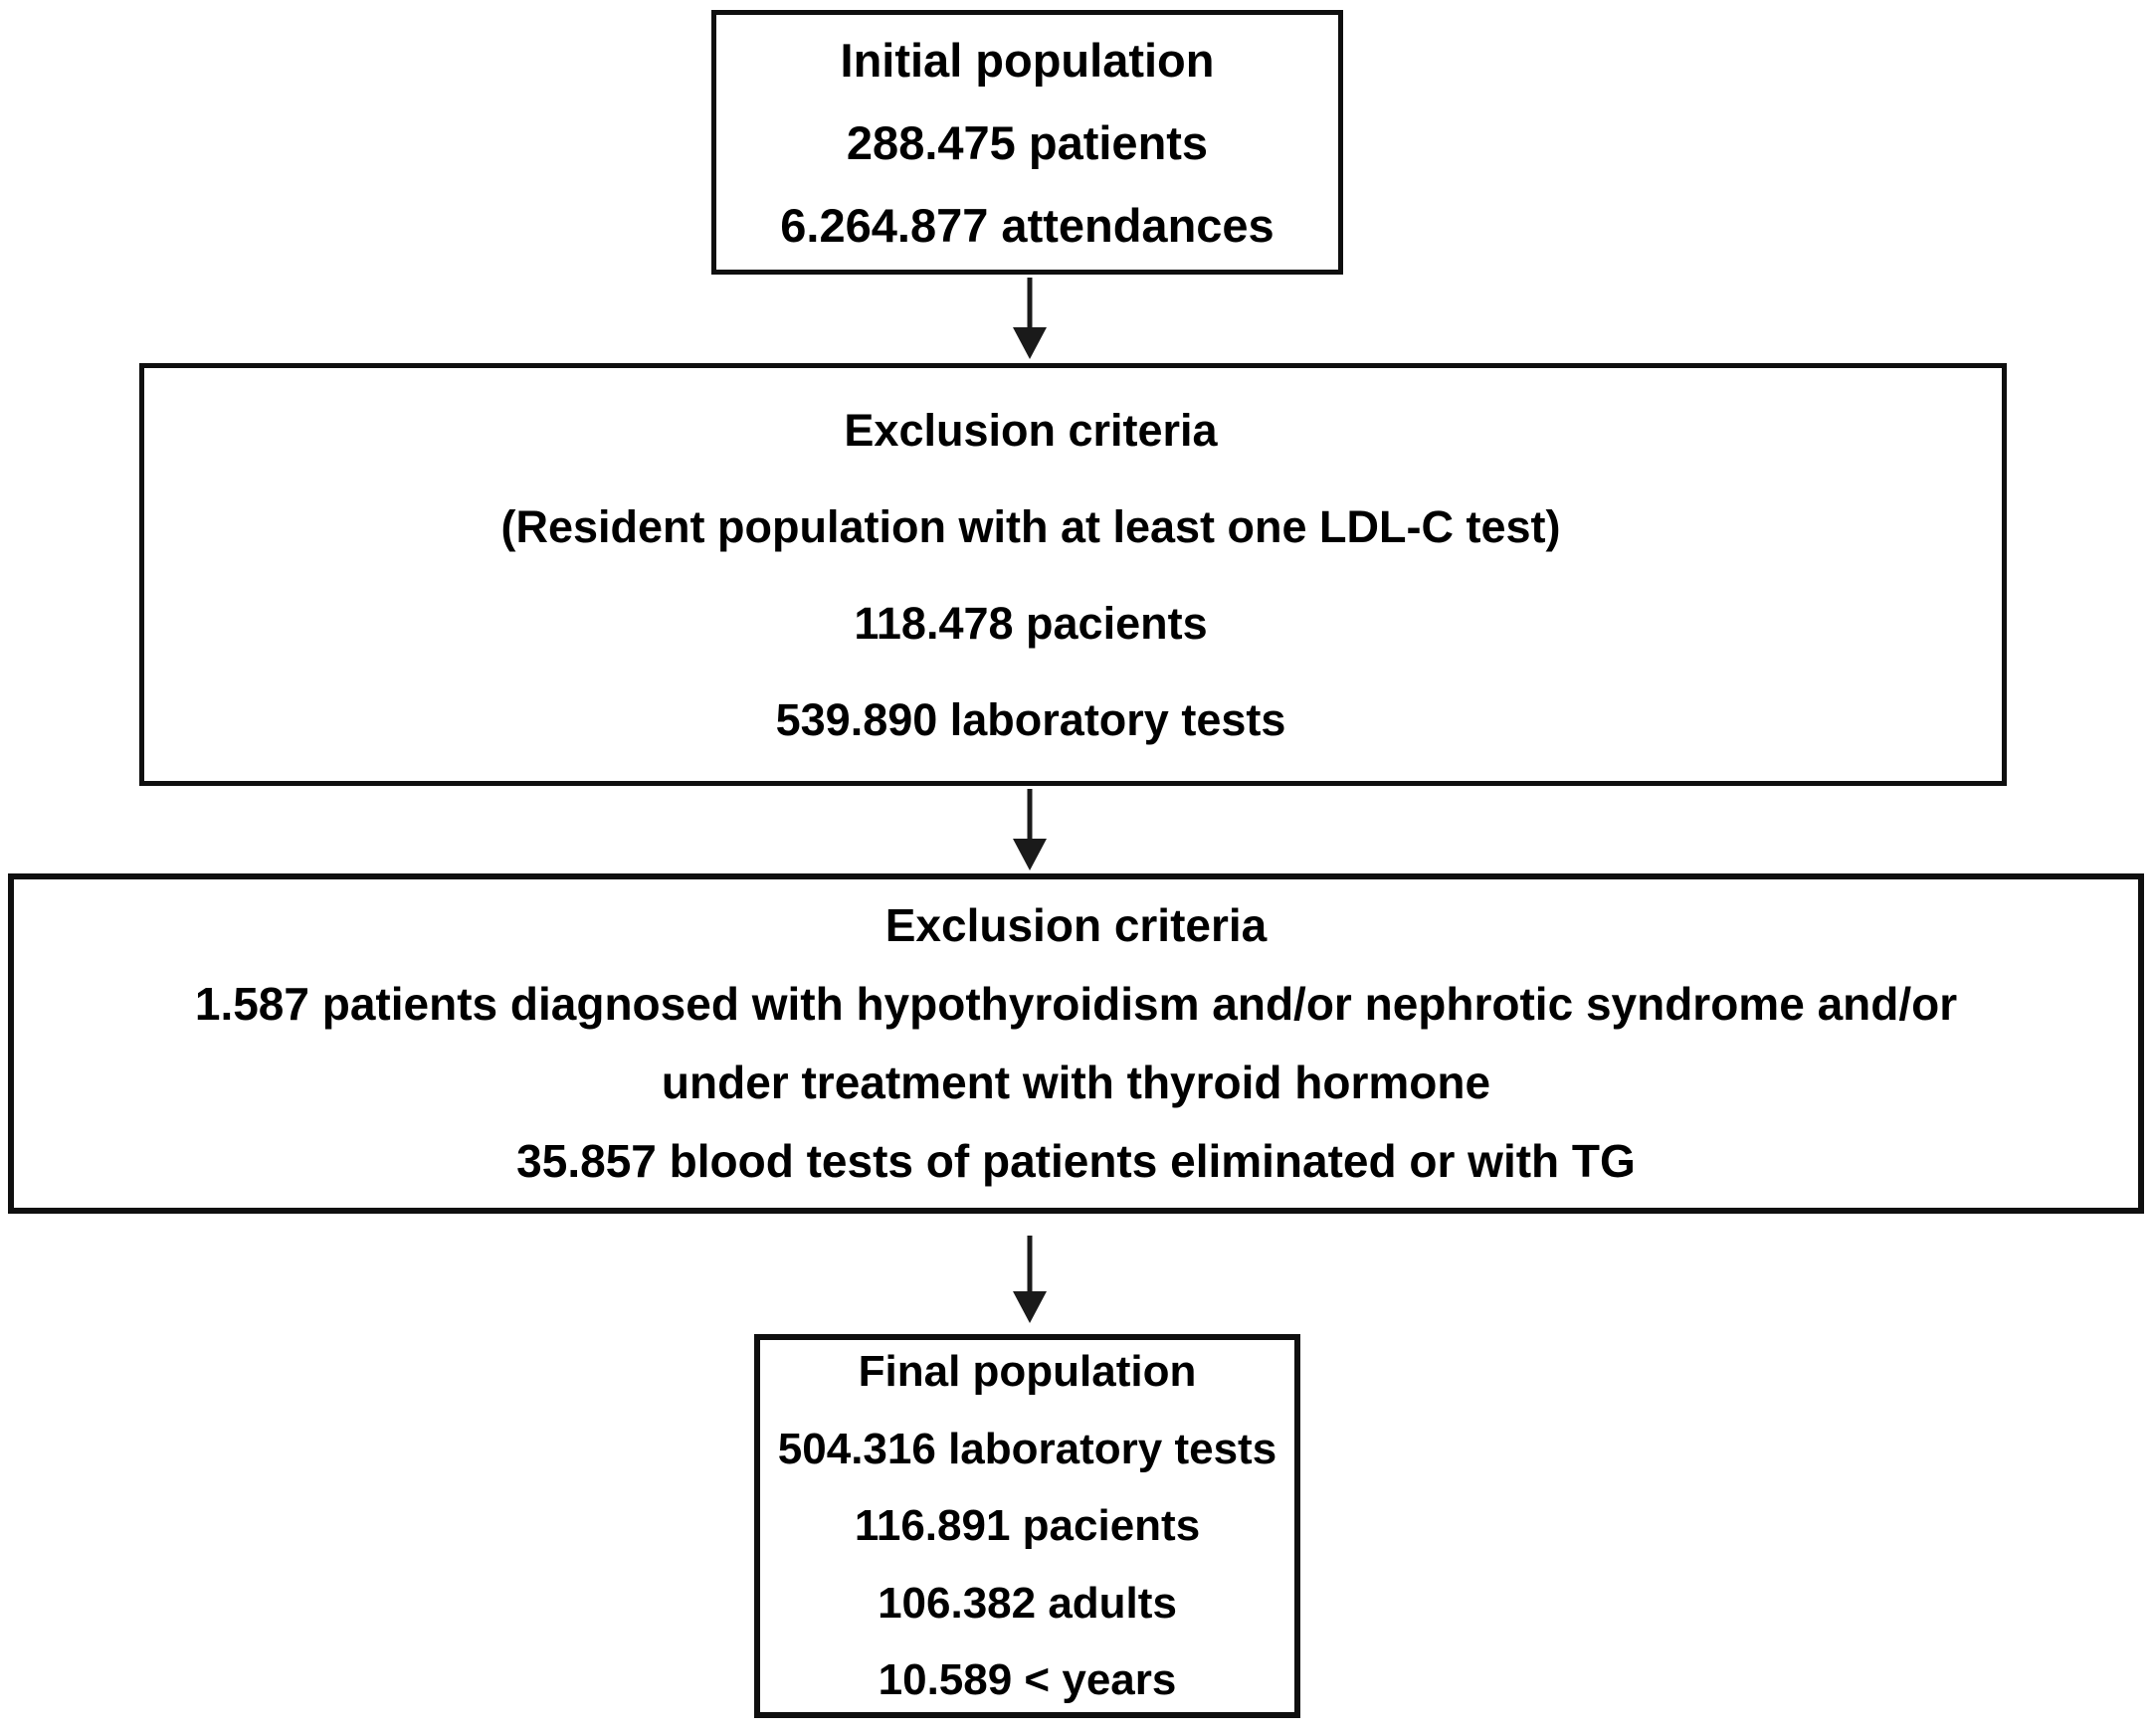  Describe the element at coordinates (1076, 1082) in the screenshot. I see `box-text-line: under treatment with thyroid hormone` at that location.